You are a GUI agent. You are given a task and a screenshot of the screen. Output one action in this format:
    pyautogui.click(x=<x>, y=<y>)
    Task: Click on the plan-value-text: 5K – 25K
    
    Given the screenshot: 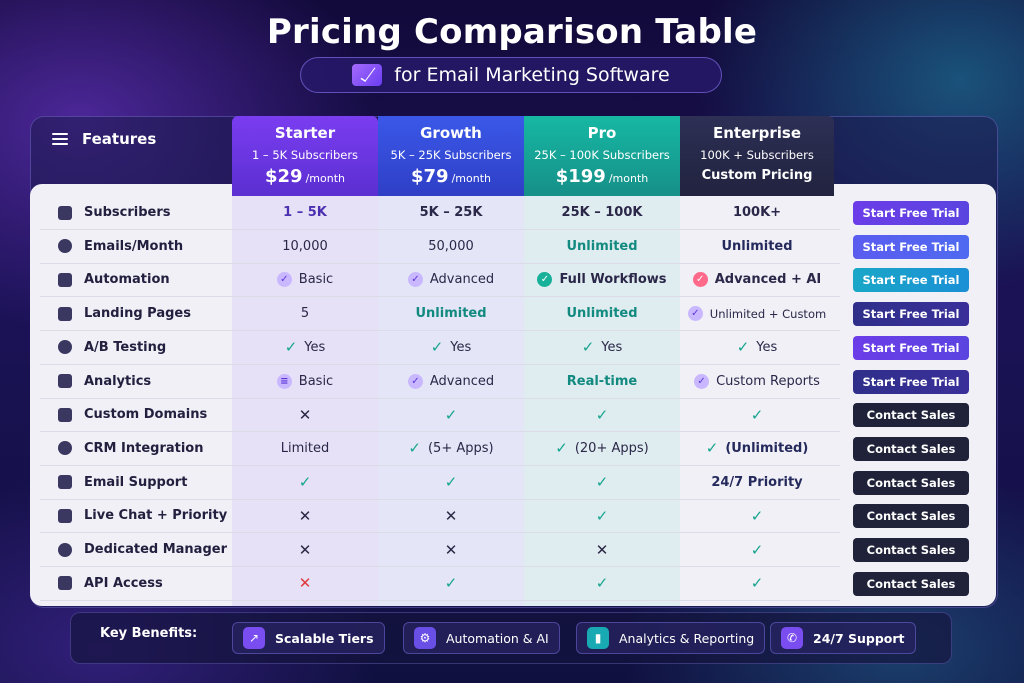 What is the action you would take?
    pyautogui.click(x=451, y=212)
    